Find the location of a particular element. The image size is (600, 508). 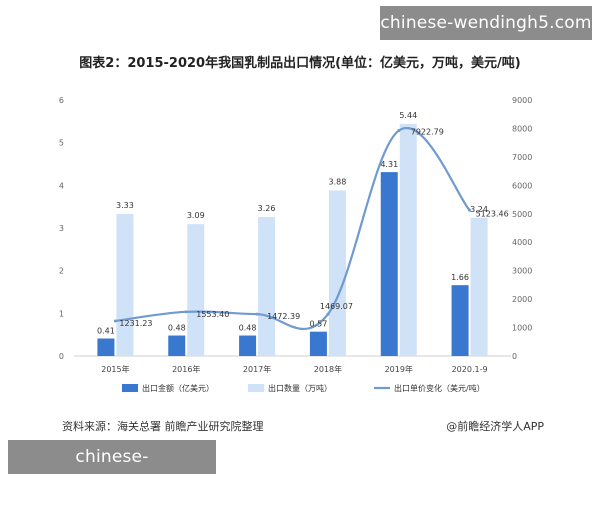

right-tick-label: 2000 is located at coordinates (522, 299).